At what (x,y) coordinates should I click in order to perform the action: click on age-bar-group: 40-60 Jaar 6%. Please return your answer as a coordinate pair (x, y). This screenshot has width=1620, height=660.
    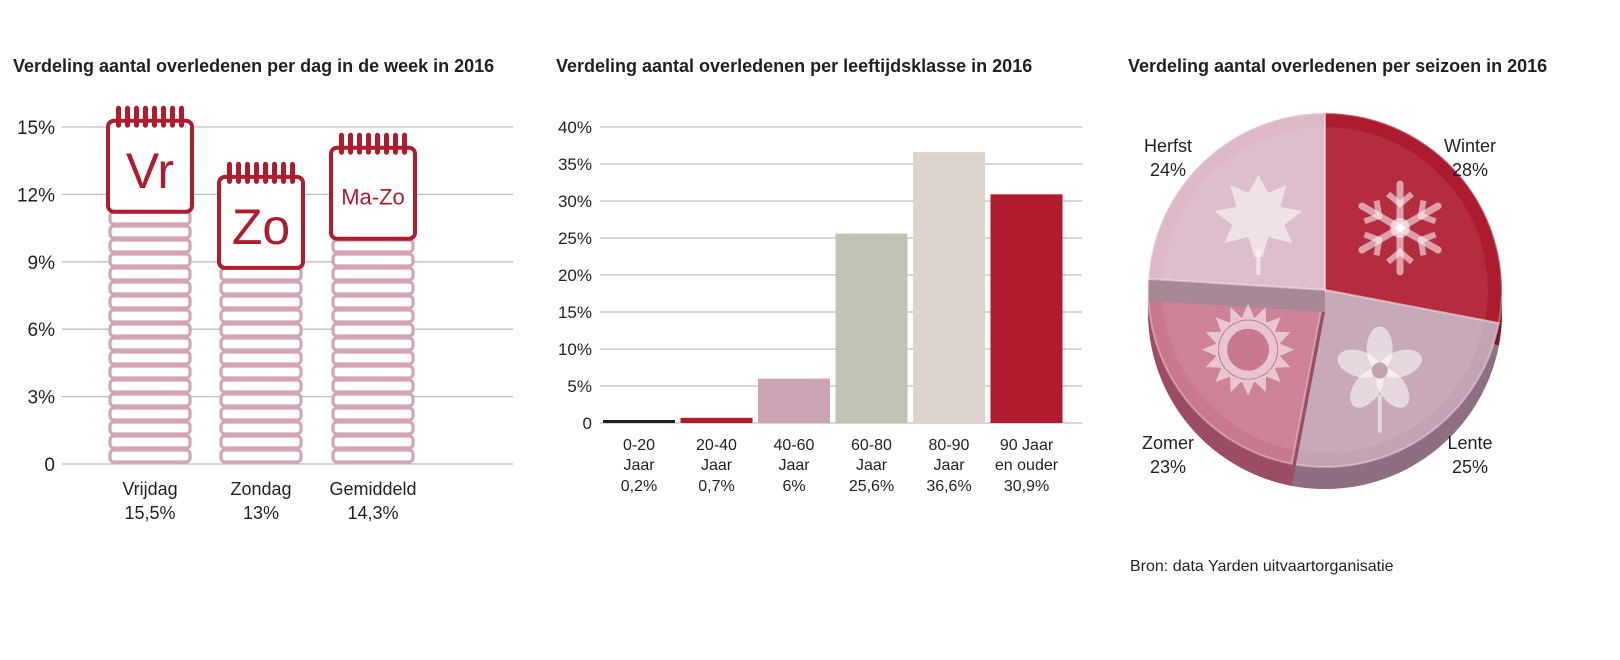
    Looking at the image, I should click on (794, 436).